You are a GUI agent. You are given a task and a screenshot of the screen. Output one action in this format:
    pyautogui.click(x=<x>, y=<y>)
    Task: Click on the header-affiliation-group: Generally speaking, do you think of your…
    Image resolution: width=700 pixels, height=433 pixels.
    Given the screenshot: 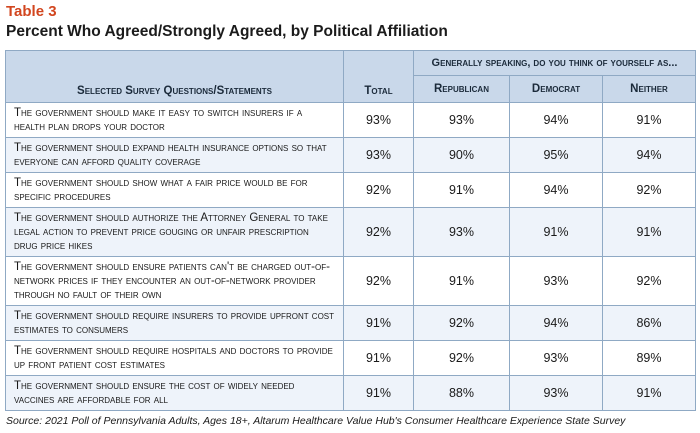 What is the action you would take?
    pyautogui.click(x=554, y=63)
    